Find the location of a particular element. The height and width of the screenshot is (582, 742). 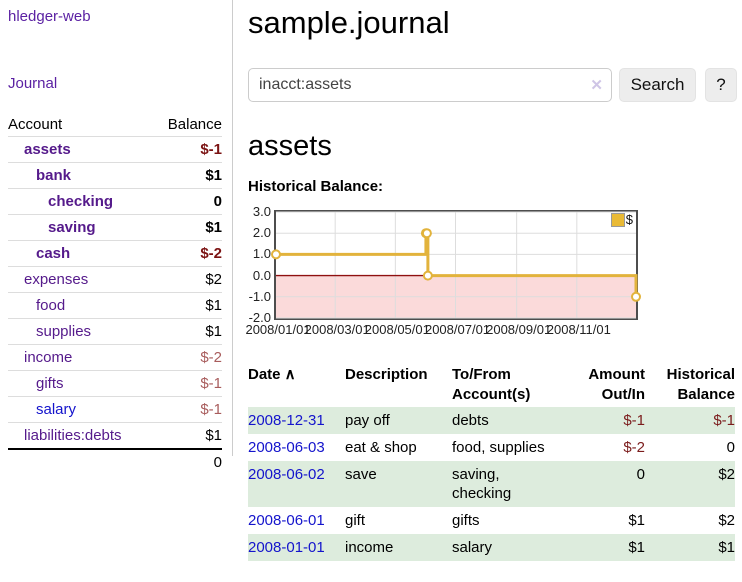

y-tick-label: -2.0 is located at coordinates (259, 317).